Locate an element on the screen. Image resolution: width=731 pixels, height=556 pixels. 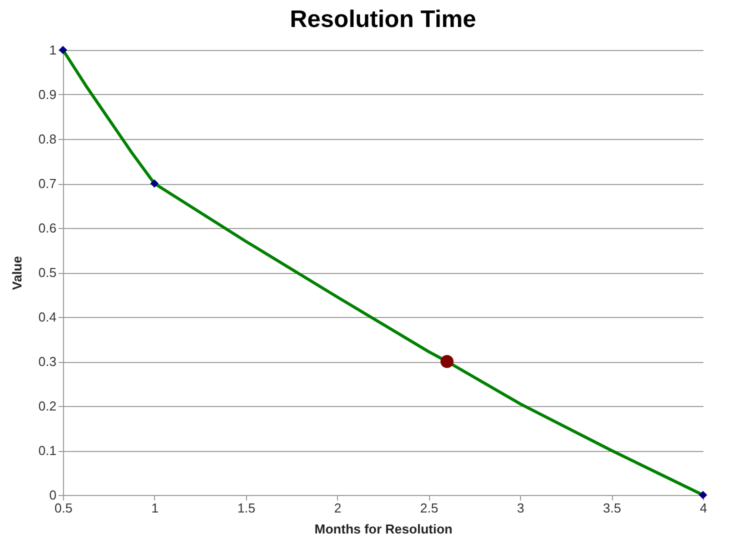
chart-title: Resolution Time is located at coordinates (383, 19).